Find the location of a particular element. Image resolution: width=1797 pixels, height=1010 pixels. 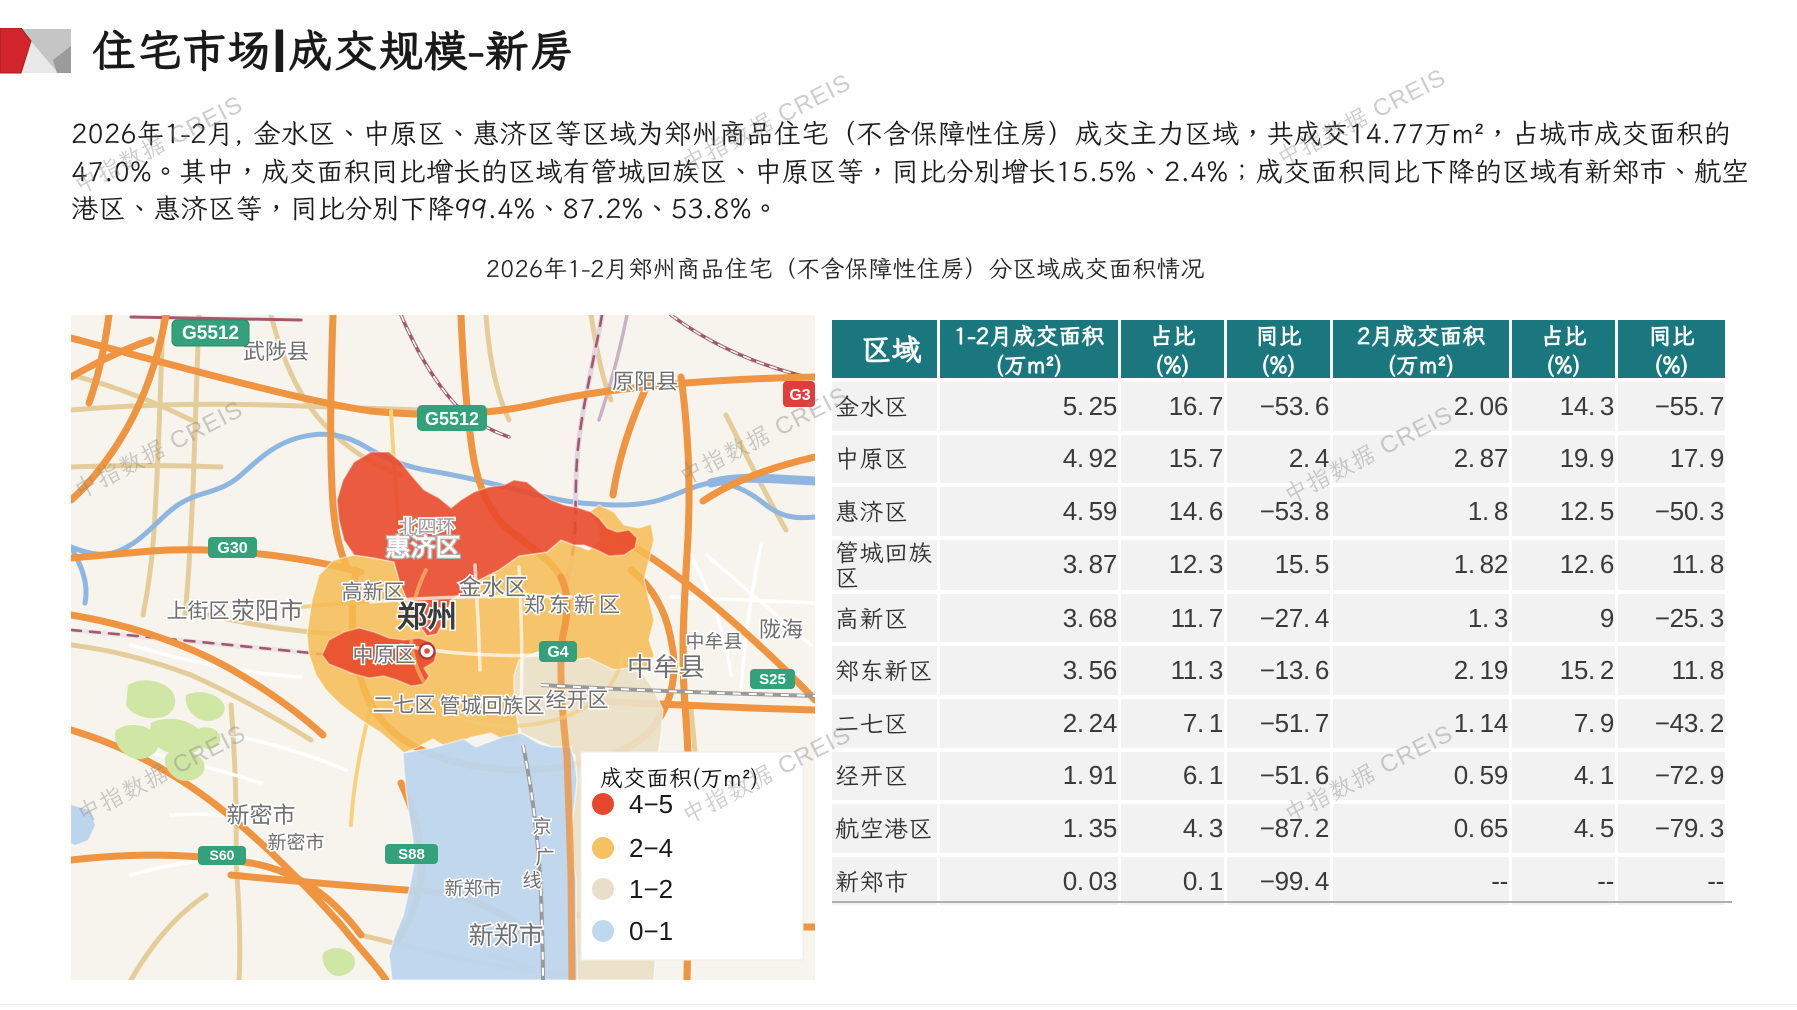

svg-text: 金水区 is located at coordinates (493, 585).